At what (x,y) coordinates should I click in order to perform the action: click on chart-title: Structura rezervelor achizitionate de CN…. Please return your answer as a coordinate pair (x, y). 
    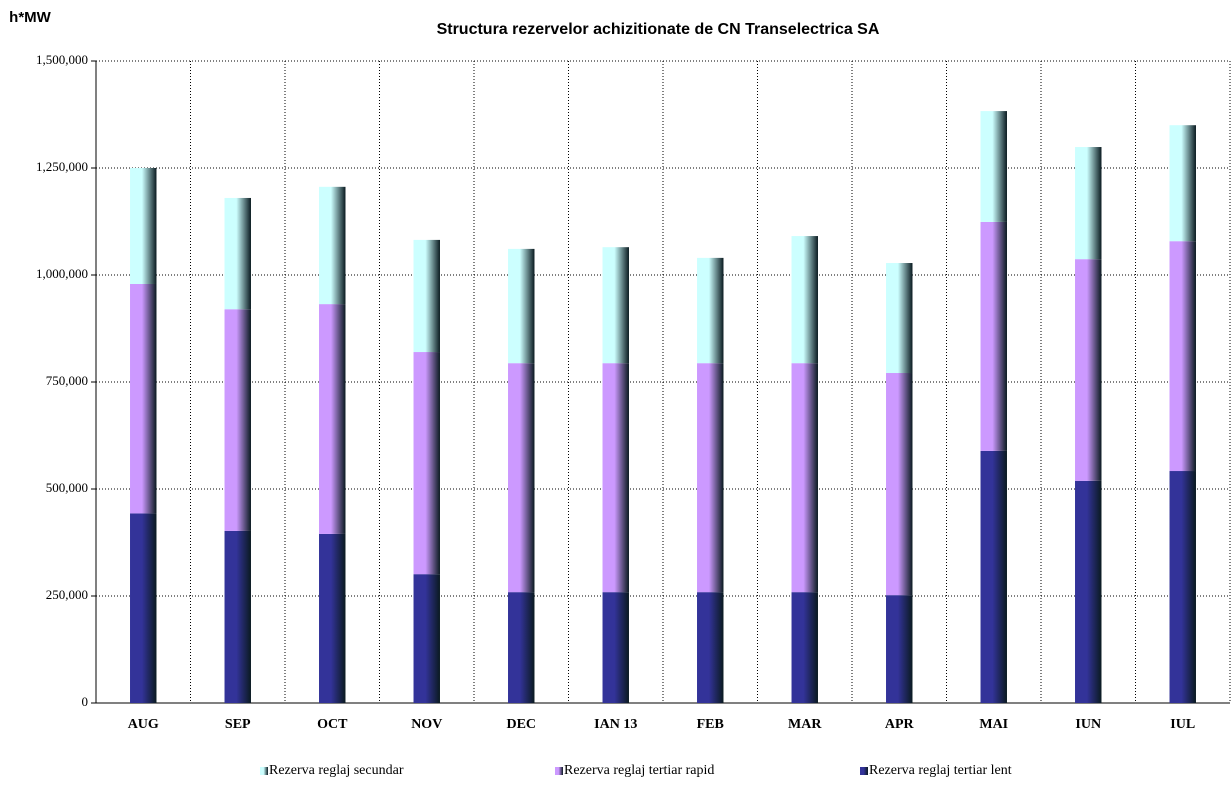
    Looking at the image, I should click on (658, 29).